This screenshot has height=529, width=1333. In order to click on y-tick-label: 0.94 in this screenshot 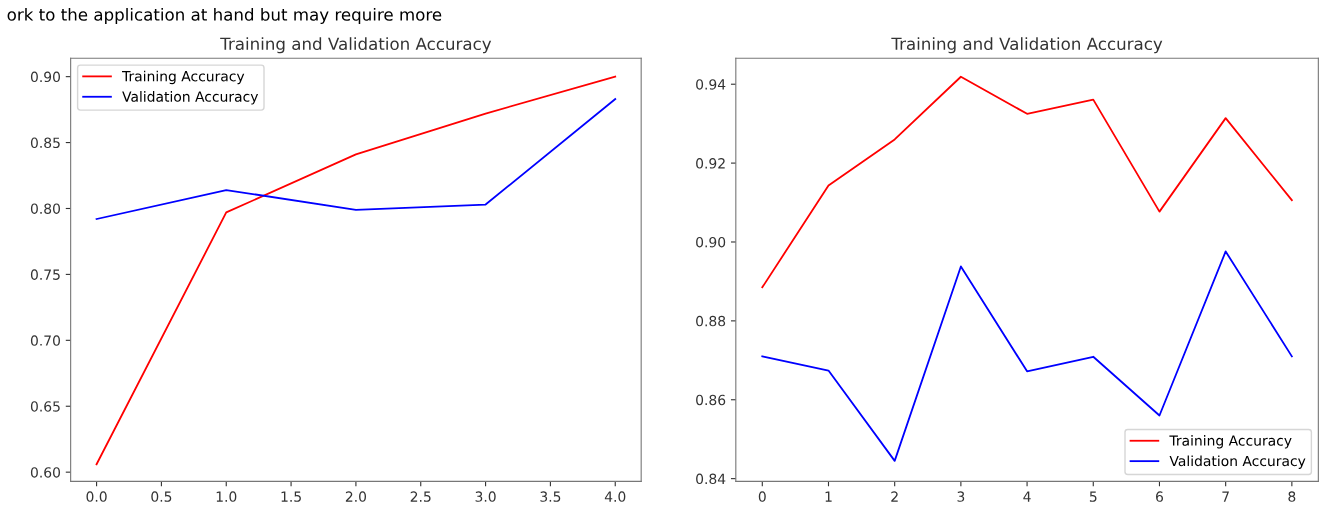, I will do `click(711, 84)`.